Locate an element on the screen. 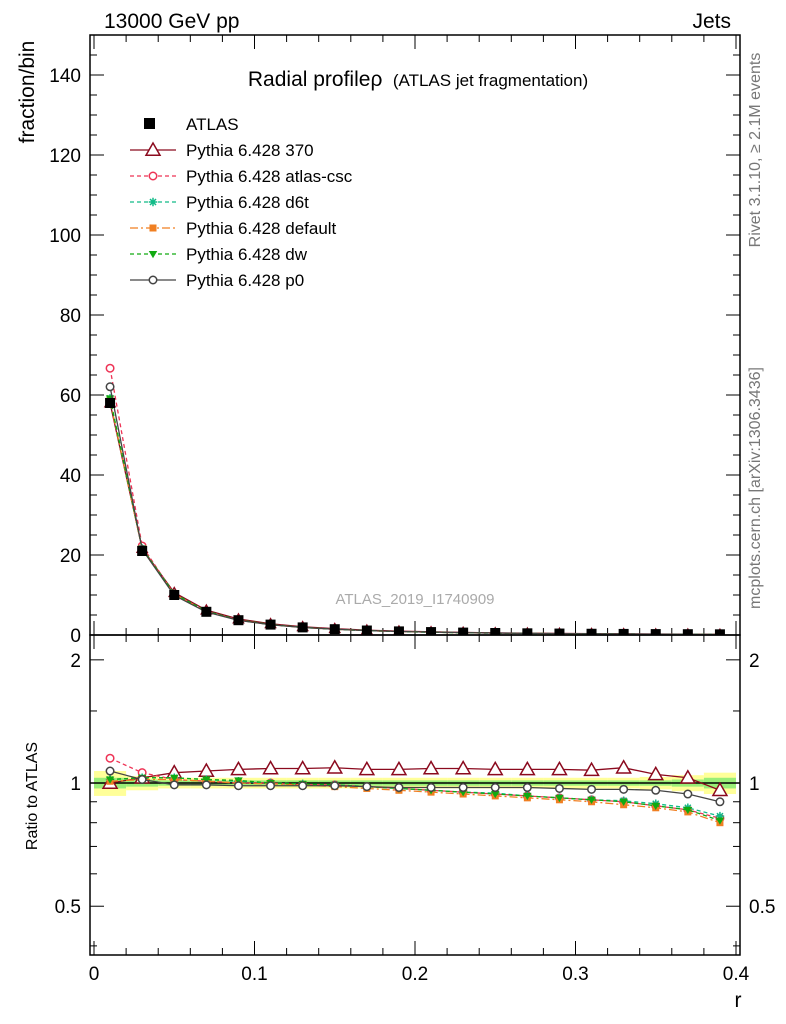 This screenshot has height=1024, width=786. legend-label-4: Pythia 6.428 dw is located at coordinates (247, 254).